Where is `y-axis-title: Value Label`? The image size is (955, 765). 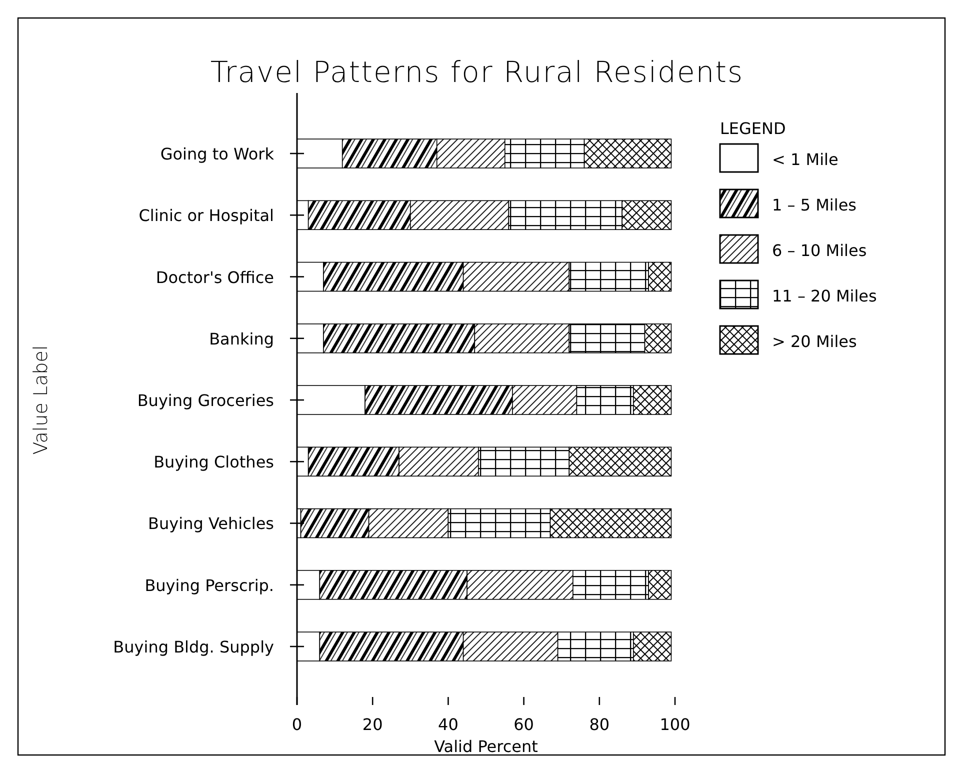
y-axis-title: Value Label is located at coordinates (41, 400).